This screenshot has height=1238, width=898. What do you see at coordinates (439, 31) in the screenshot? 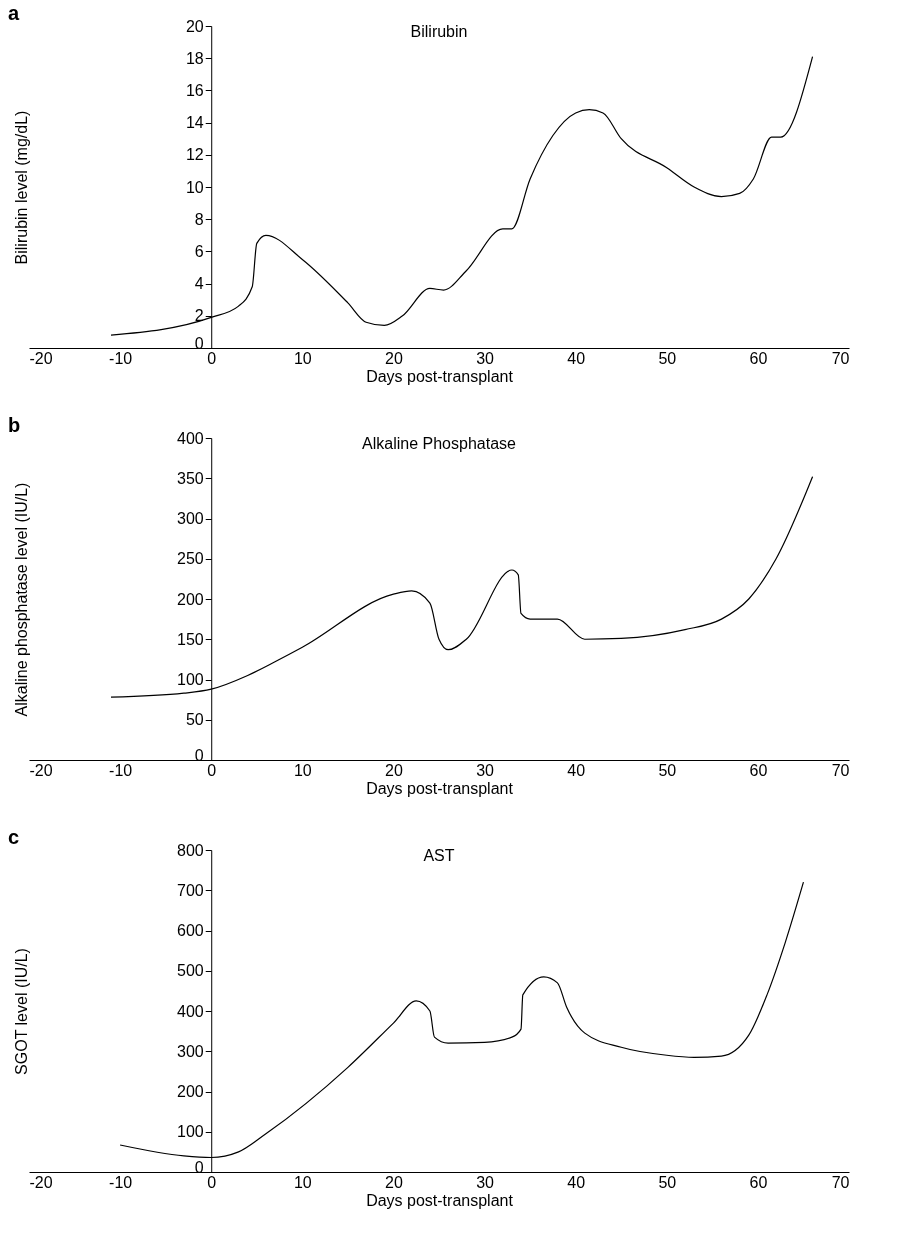
I see `chart-title: Bilirubin` at bounding box center [439, 31].